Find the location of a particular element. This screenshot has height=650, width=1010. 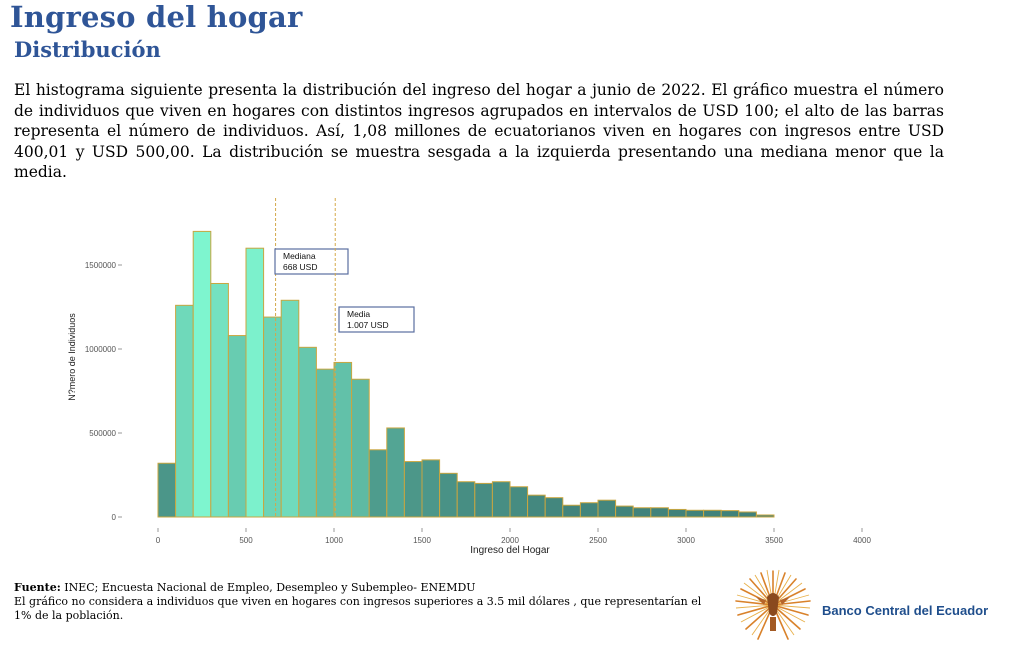

mean-label: Media is located at coordinates (358, 314).